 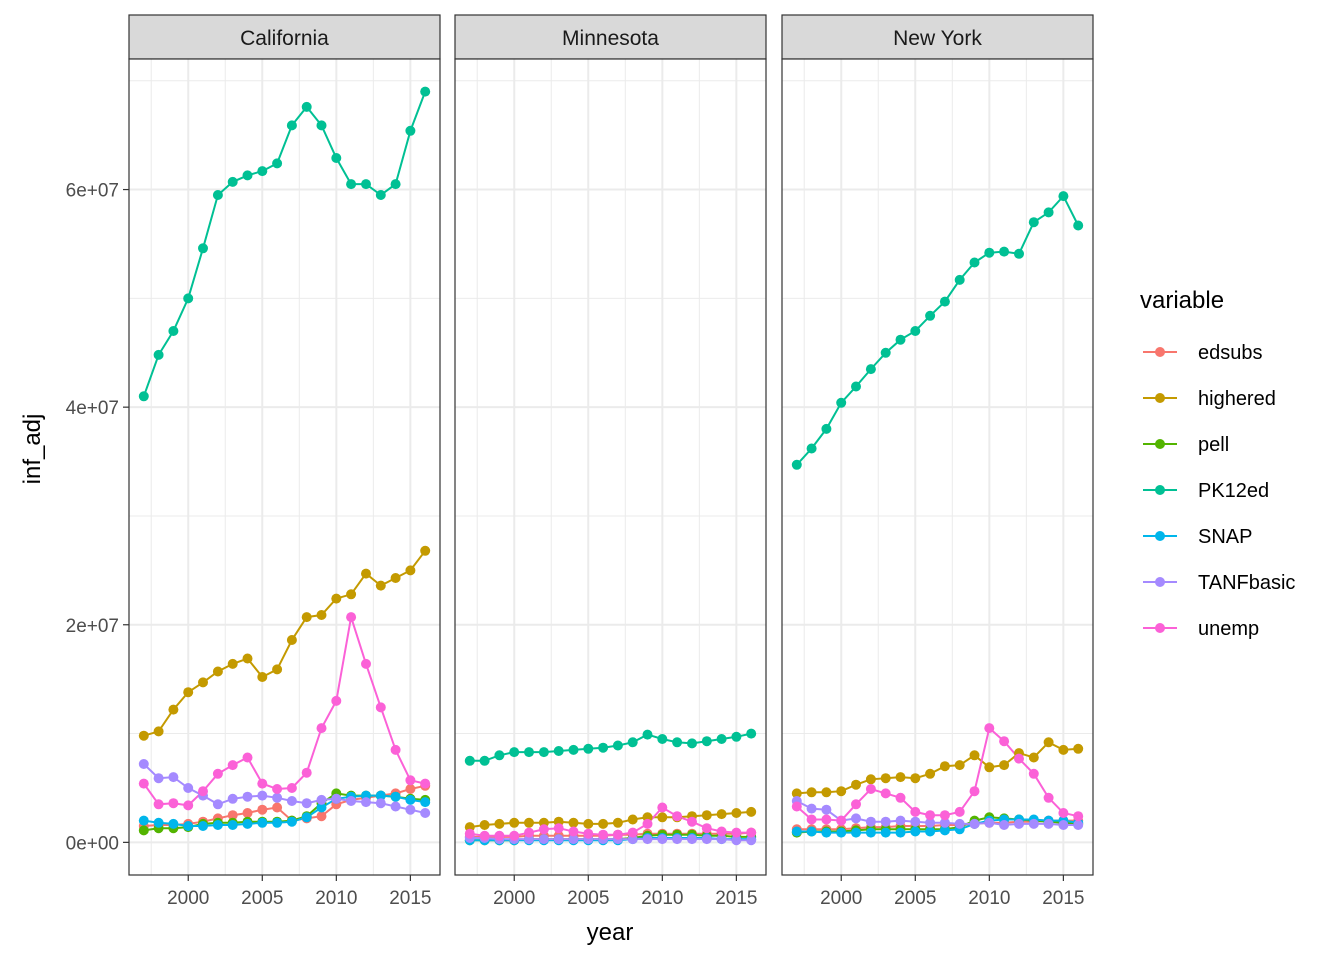 What do you see at coordinates (1160, 582) in the screenshot?
I see `legend-key-point-TANFbasic` at bounding box center [1160, 582].